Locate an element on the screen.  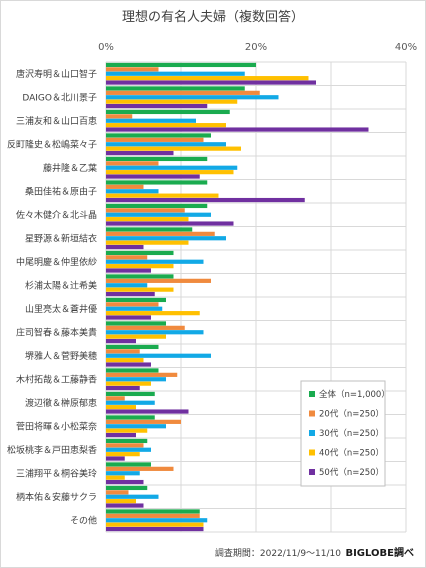
x-tick-label: 20% is located at coordinates (256, 47).